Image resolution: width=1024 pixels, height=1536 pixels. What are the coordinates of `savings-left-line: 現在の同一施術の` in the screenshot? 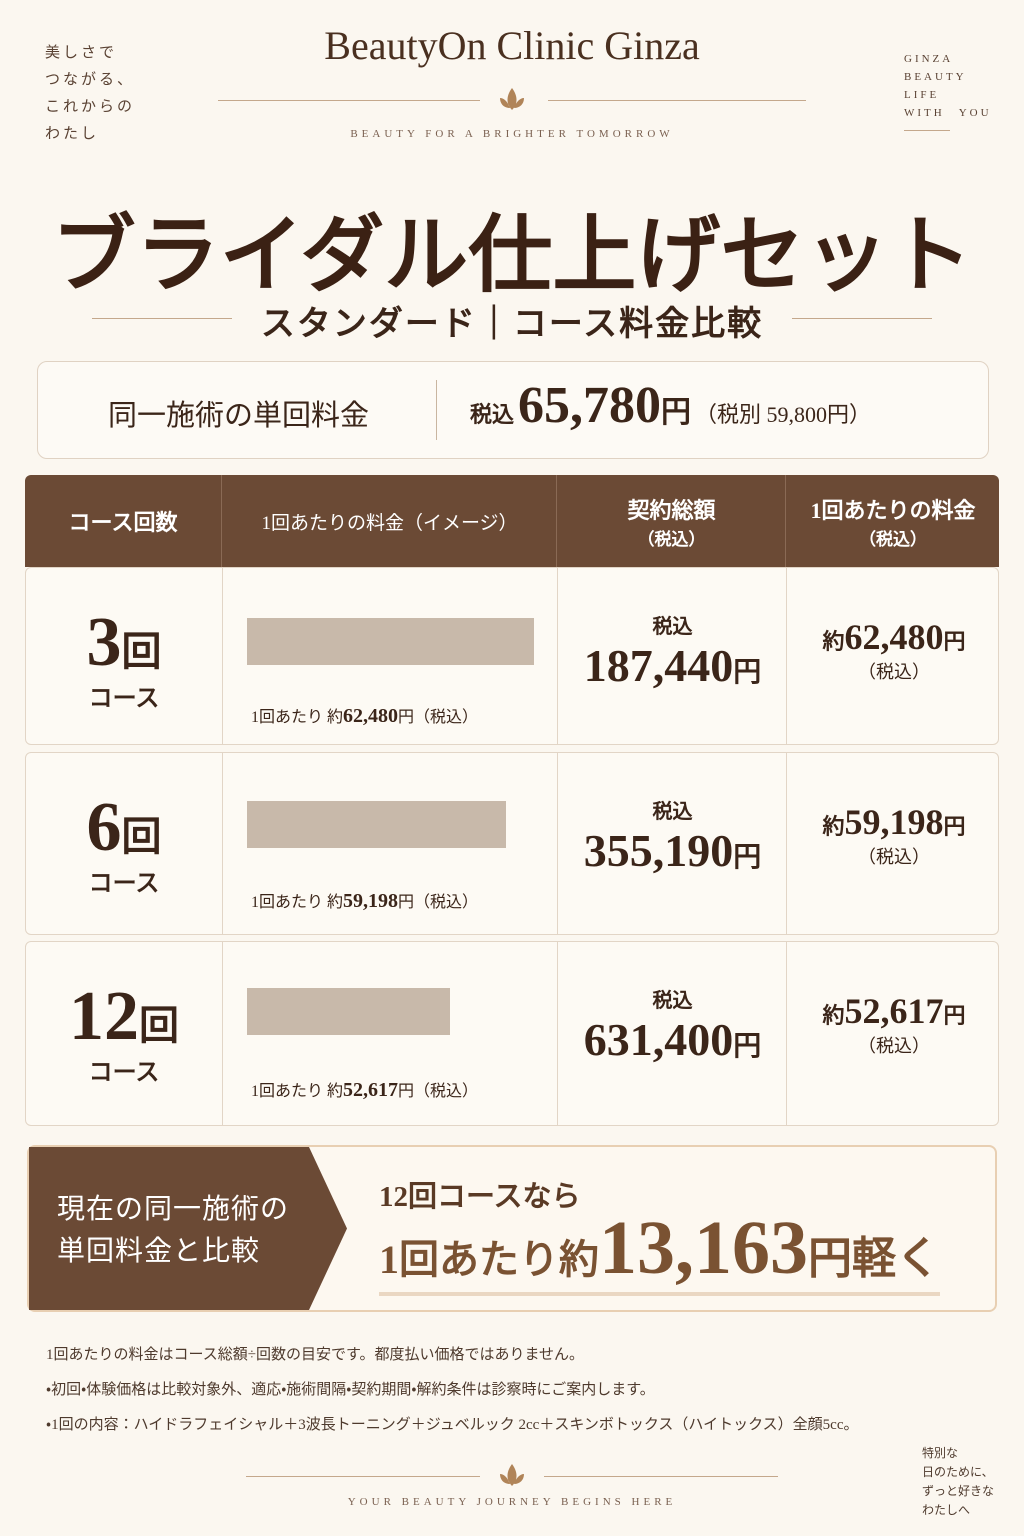 It's located at (173, 1209).